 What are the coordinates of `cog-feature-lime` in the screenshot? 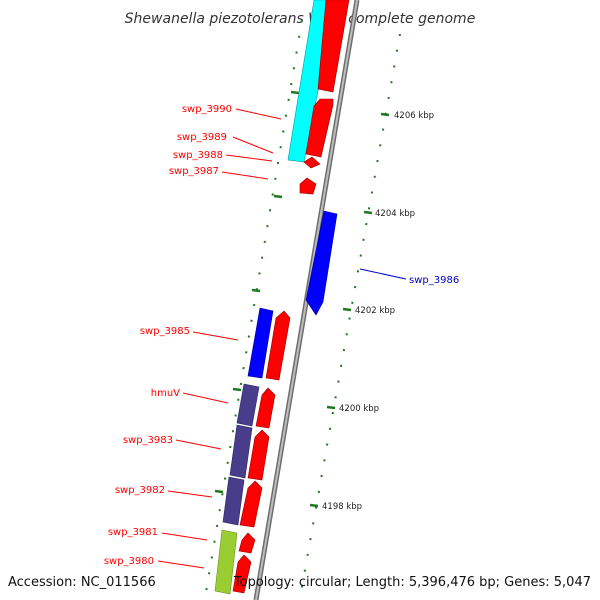 It's located at (226, 562).